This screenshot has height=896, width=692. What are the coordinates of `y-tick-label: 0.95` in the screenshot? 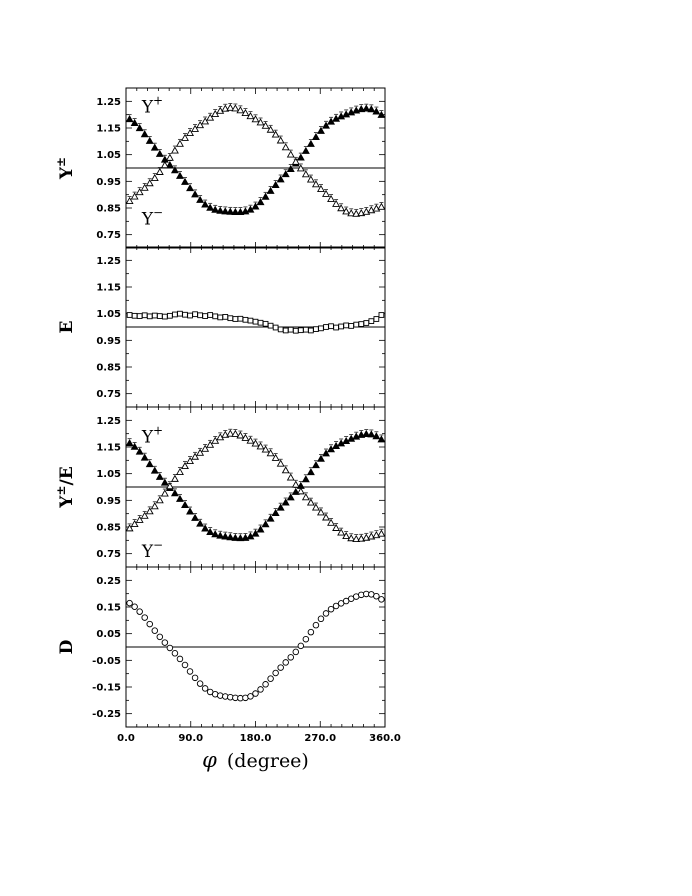 It's located at (108, 182).